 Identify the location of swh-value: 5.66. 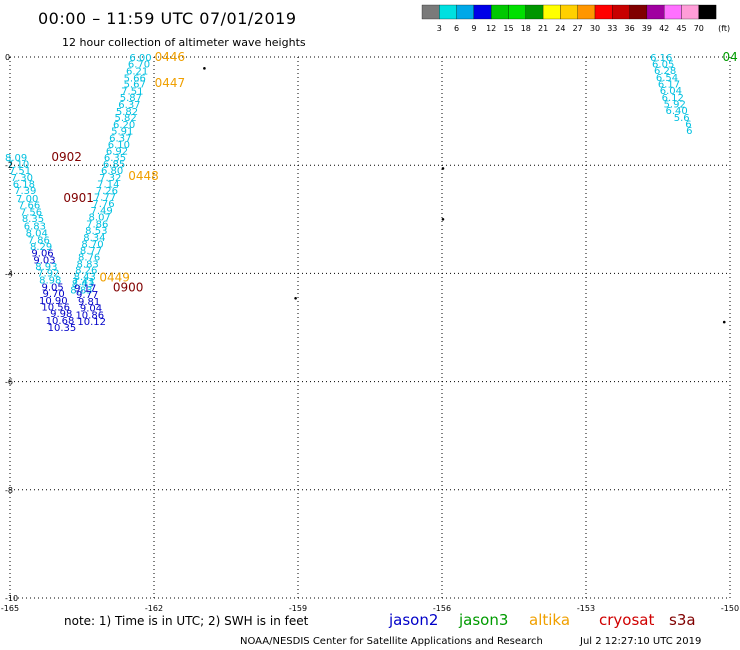
(135, 79).